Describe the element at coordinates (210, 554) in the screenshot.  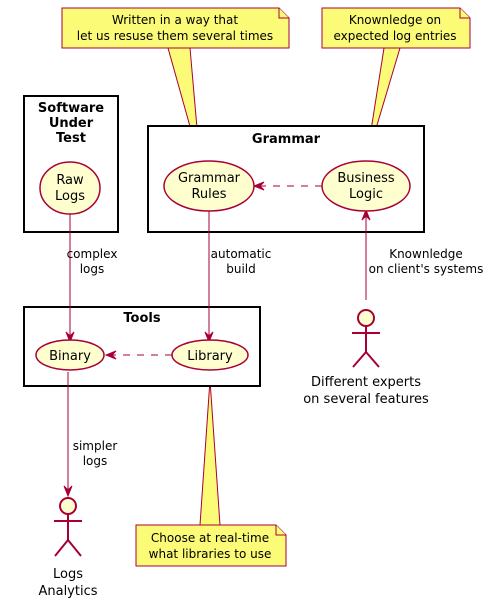
I see `note-realtime-line-2: what libraries to use` at that location.